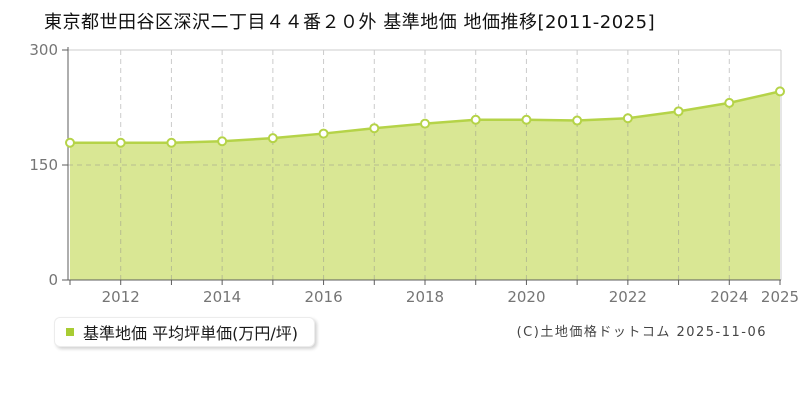  I want to click on legend: 基準地価 平均坪単価(万円/坪), so click(184, 332).